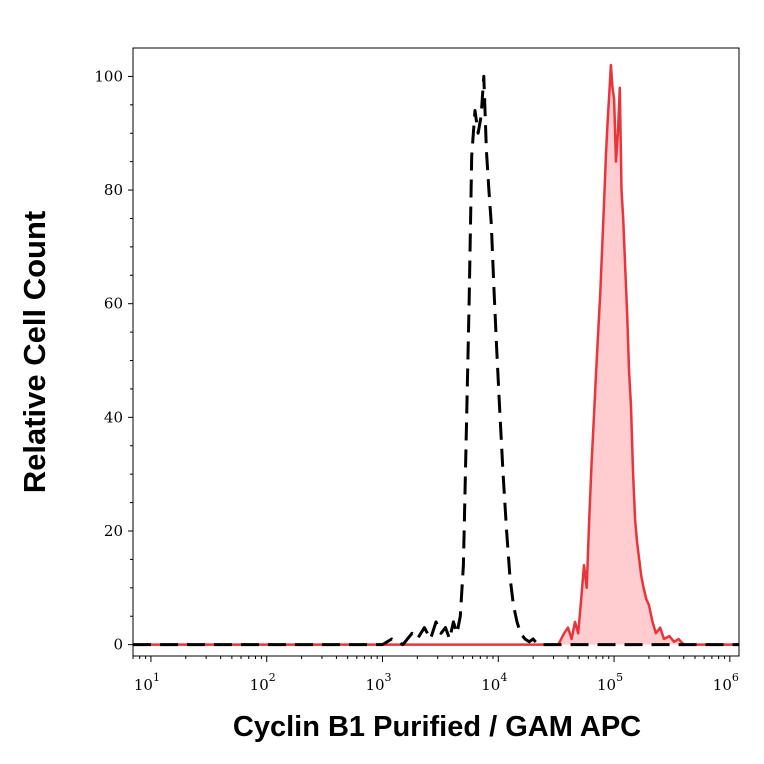  What do you see at coordinates (34, 352) in the screenshot?
I see `y-axis-title: Relative Cell Count` at bounding box center [34, 352].